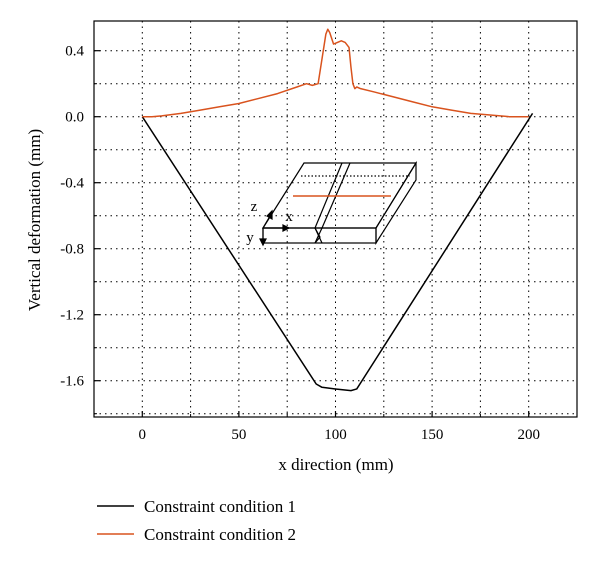 The height and width of the screenshot is (561, 600). What do you see at coordinates (72, 184) in the screenshot?
I see `y-tick-label: -0.4` at bounding box center [72, 184].